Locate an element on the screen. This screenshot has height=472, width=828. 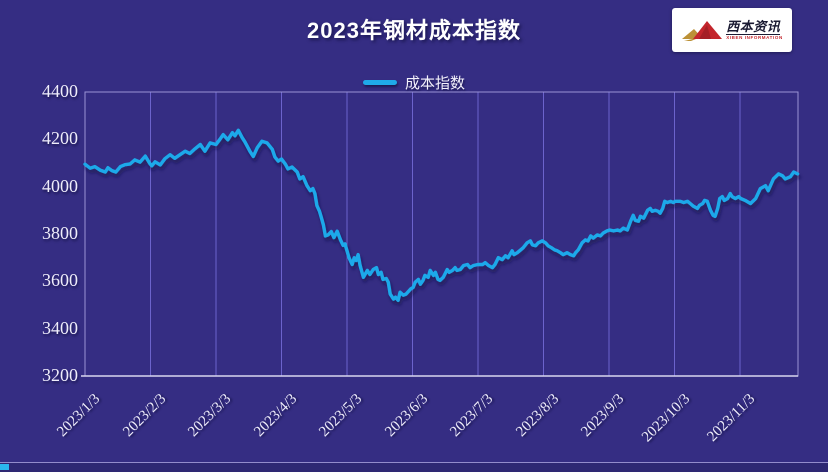
brand-name: 西本资讯 is located at coordinates (753, 26).